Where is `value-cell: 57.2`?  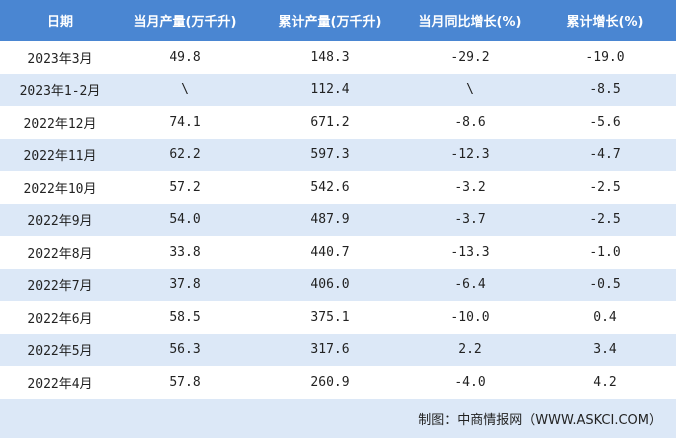 value-cell: 57.2 is located at coordinates (185, 187).